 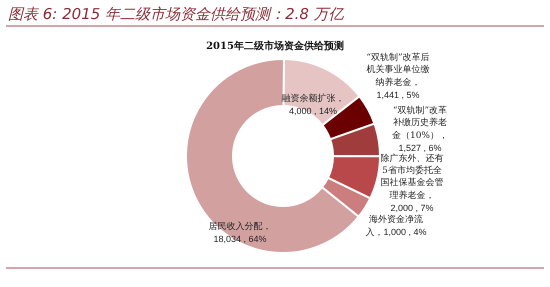 What do you see at coordinates (275, 46) in the screenshot?
I see `subtitle: 2015年二级市场资金供给预测` at bounding box center [275, 46].